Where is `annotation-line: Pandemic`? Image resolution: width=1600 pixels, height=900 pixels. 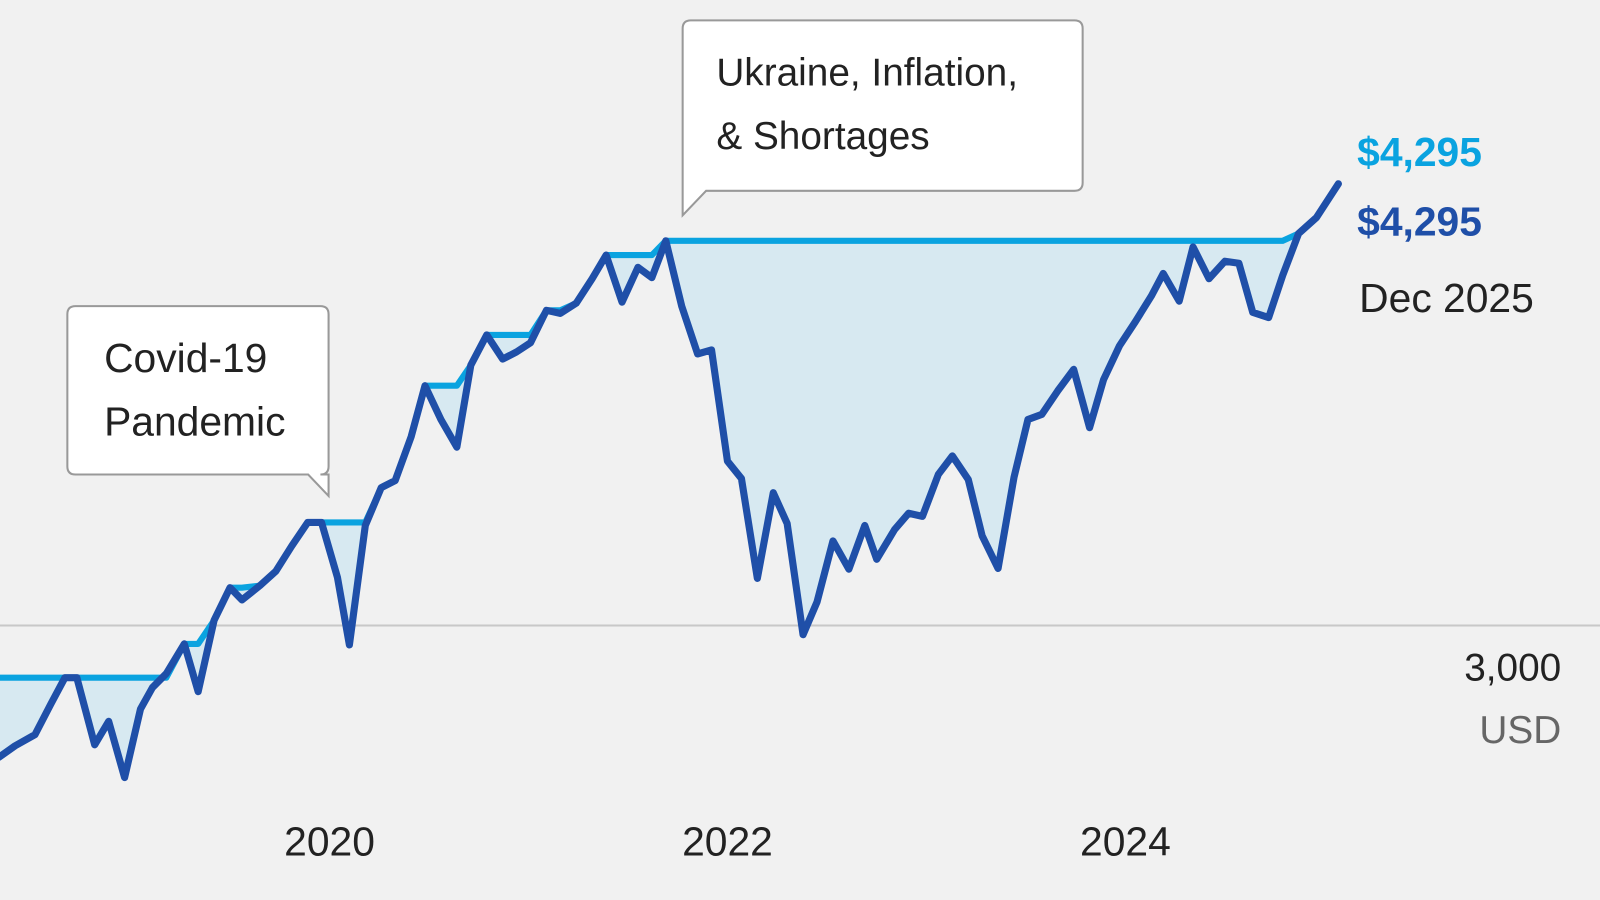
annotation-line: Pandemic is located at coordinates (194, 421).